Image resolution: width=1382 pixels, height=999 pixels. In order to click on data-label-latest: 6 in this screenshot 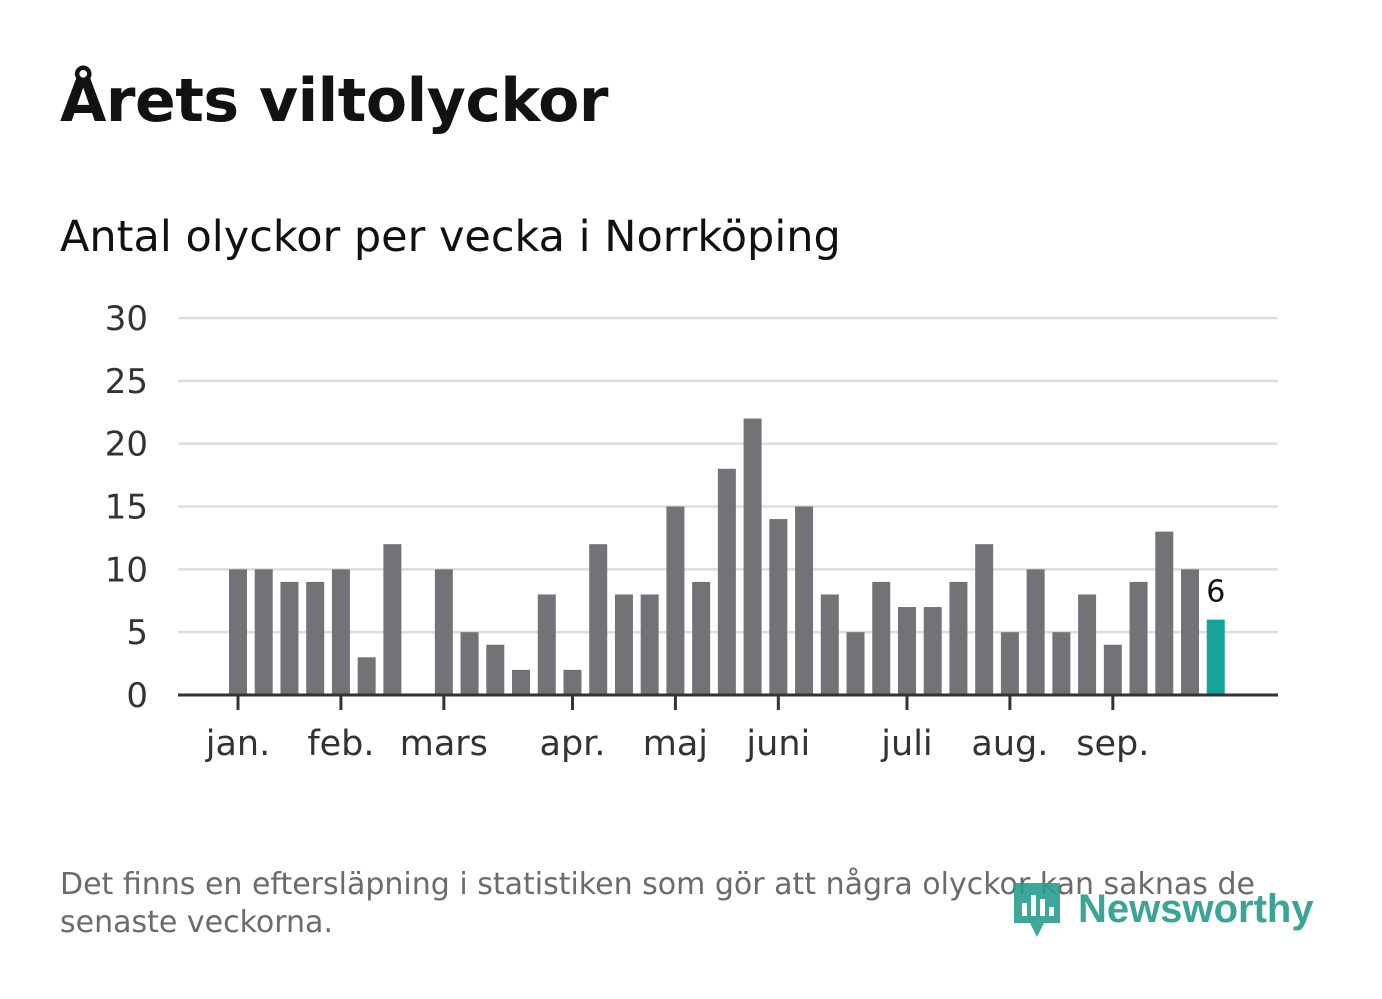, I will do `click(1215, 592)`.